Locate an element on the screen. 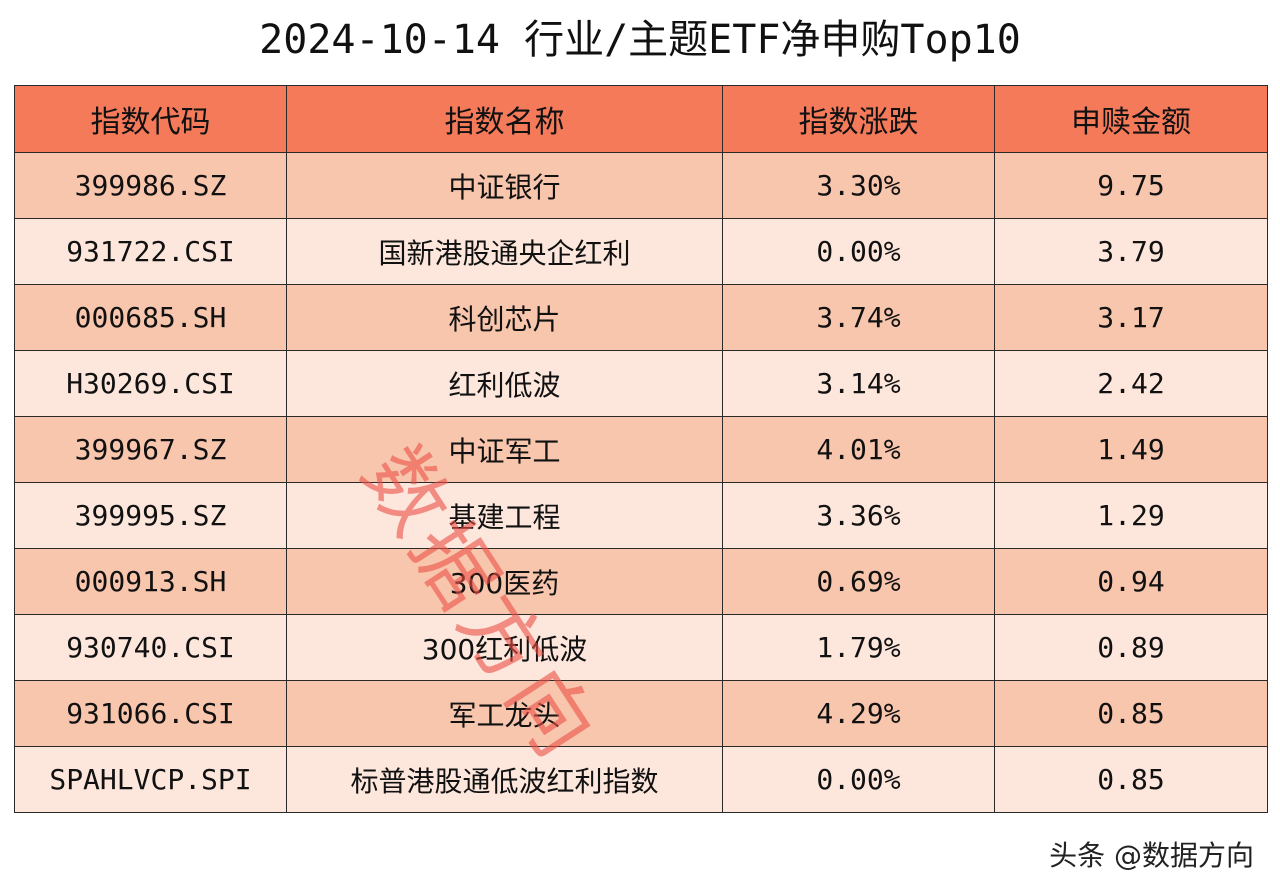  table-row: 000685.SH 科创芯片 3.74% 3.17 is located at coordinates (641, 317).